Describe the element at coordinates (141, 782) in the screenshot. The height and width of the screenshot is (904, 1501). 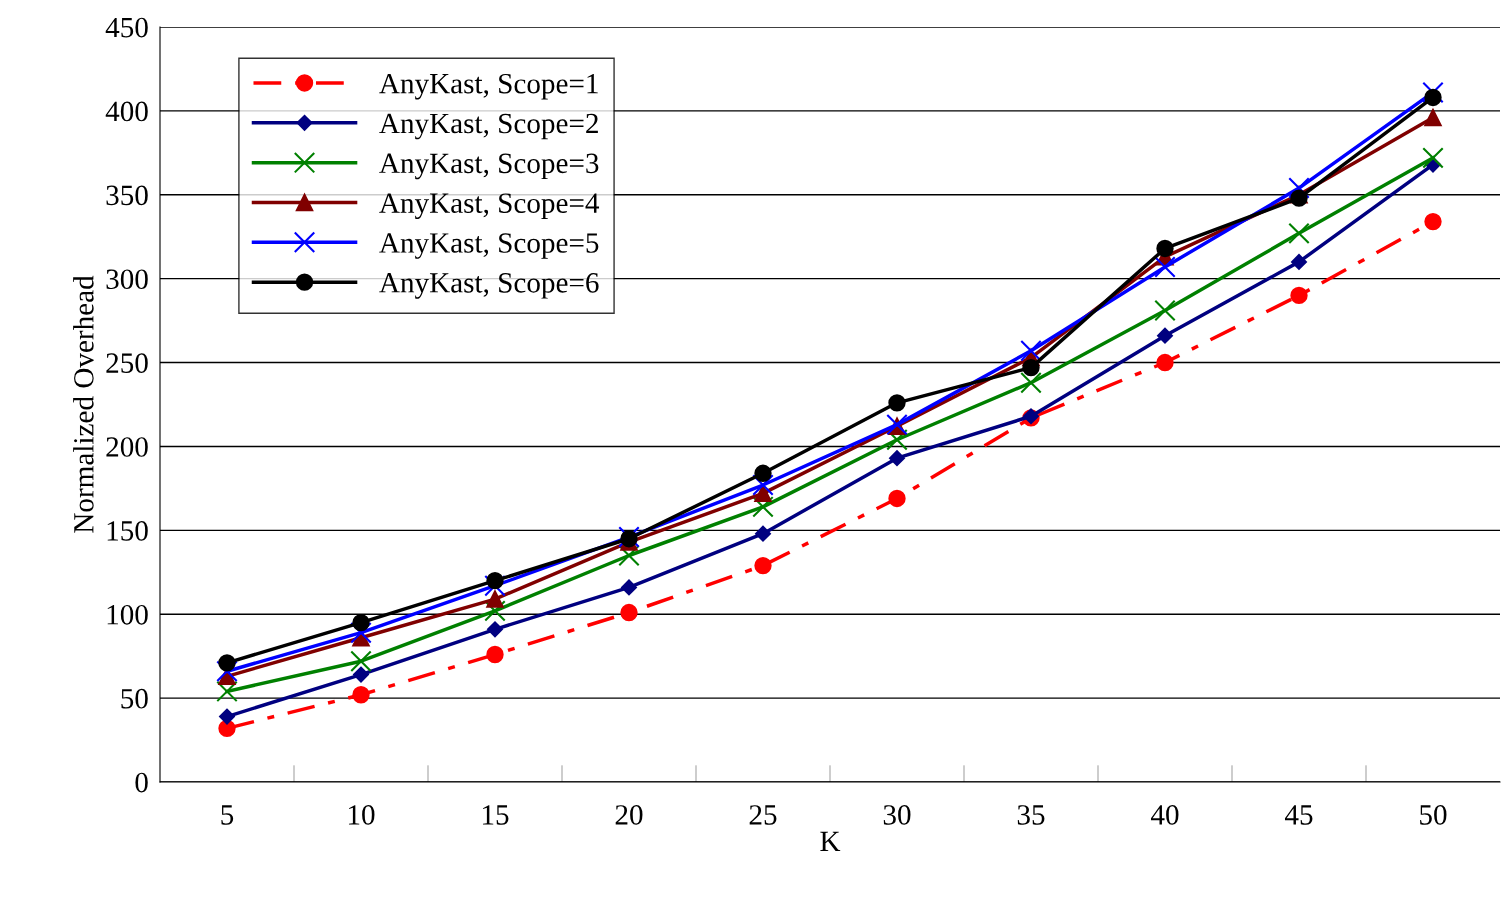
I see `y-tick-label: 0` at that location.